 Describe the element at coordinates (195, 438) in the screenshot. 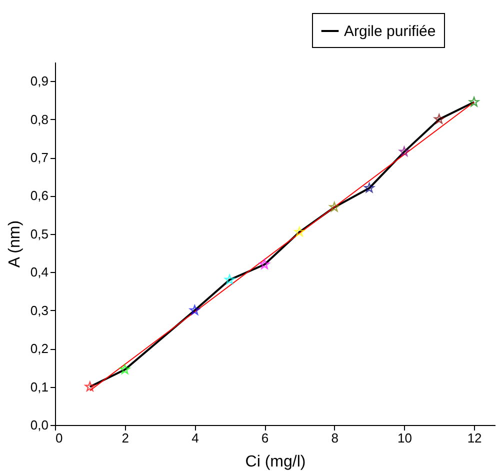

I see `x-tick-label: 4` at that location.